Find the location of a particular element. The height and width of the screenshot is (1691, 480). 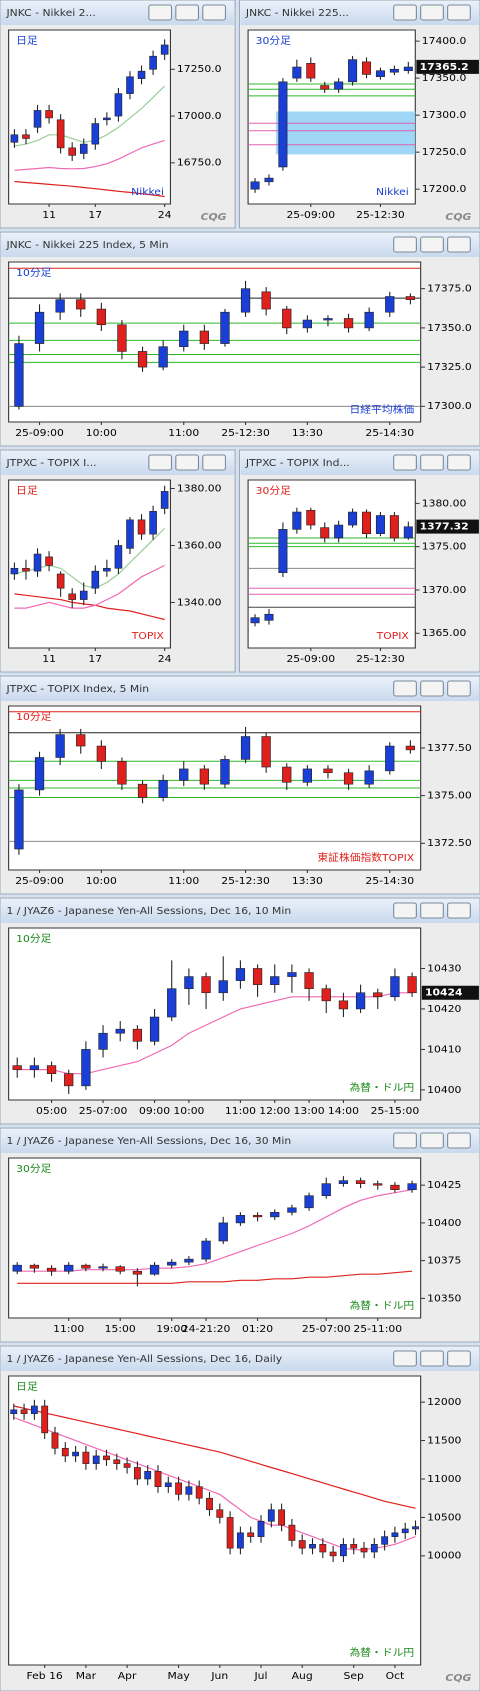

x-tick-label: 13:00 is located at coordinates (309, 1111).